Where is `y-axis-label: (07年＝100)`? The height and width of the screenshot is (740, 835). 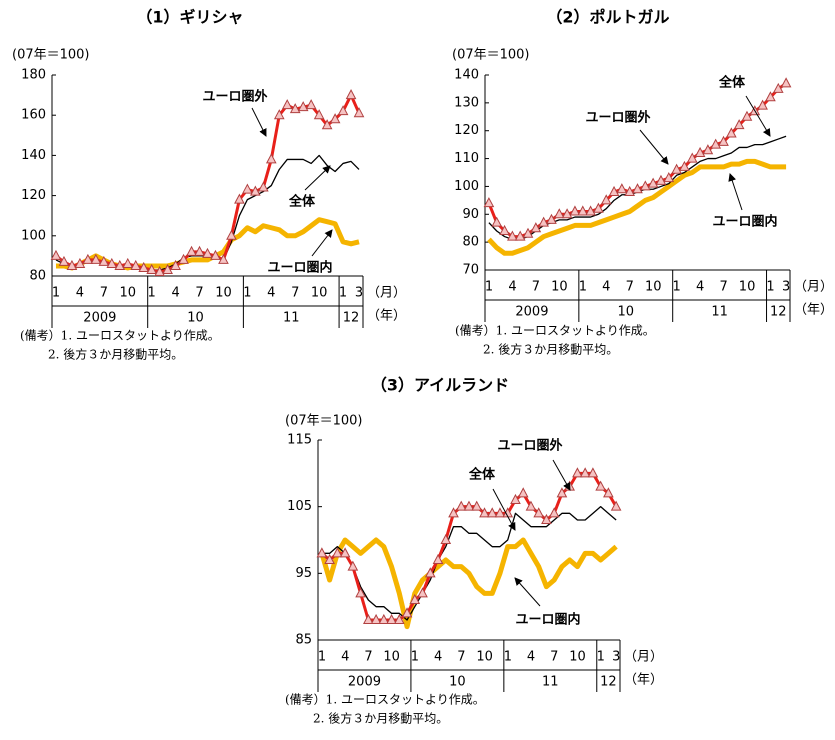 y-axis-label: (07年＝100) is located at coordinates (324, 421).